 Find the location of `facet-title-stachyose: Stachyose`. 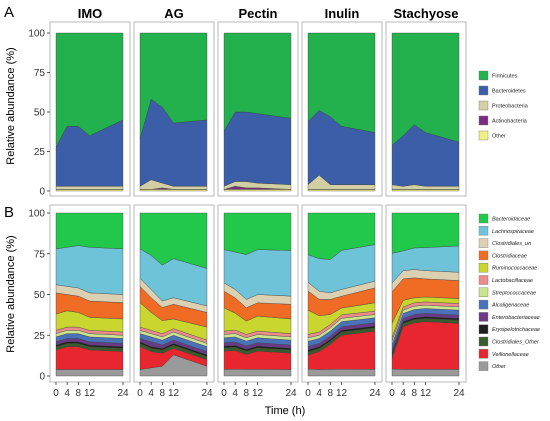

facet-title-stachyose: Stachyose is located at coordinates (425, 13).